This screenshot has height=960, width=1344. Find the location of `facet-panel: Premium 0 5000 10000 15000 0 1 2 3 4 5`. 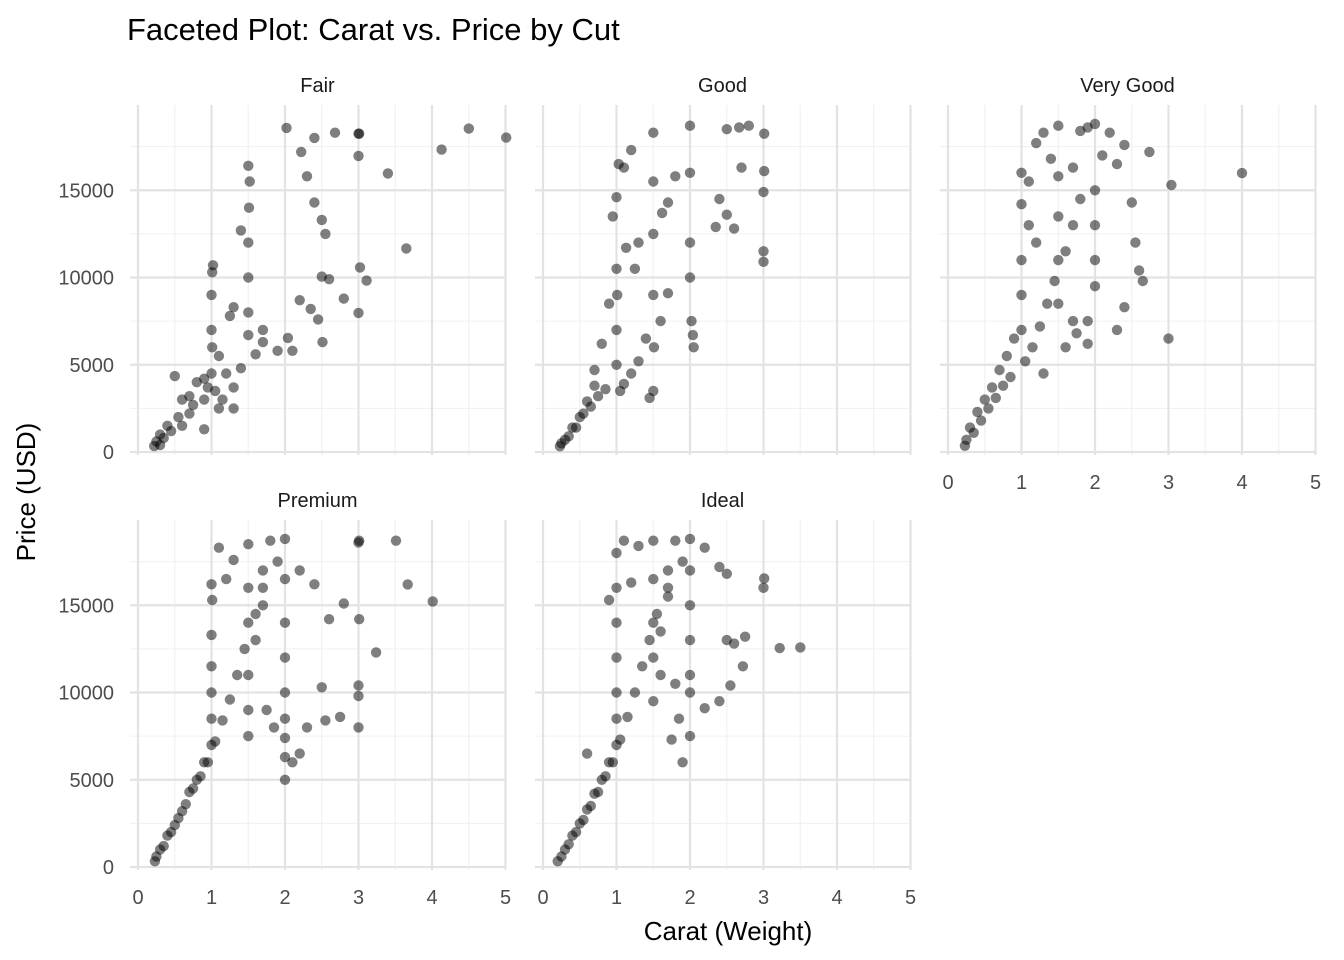

facet-panel: Premium 0 5000 10000 15000 0 1 2 3 4 5 is located at coordinates (284, 699).